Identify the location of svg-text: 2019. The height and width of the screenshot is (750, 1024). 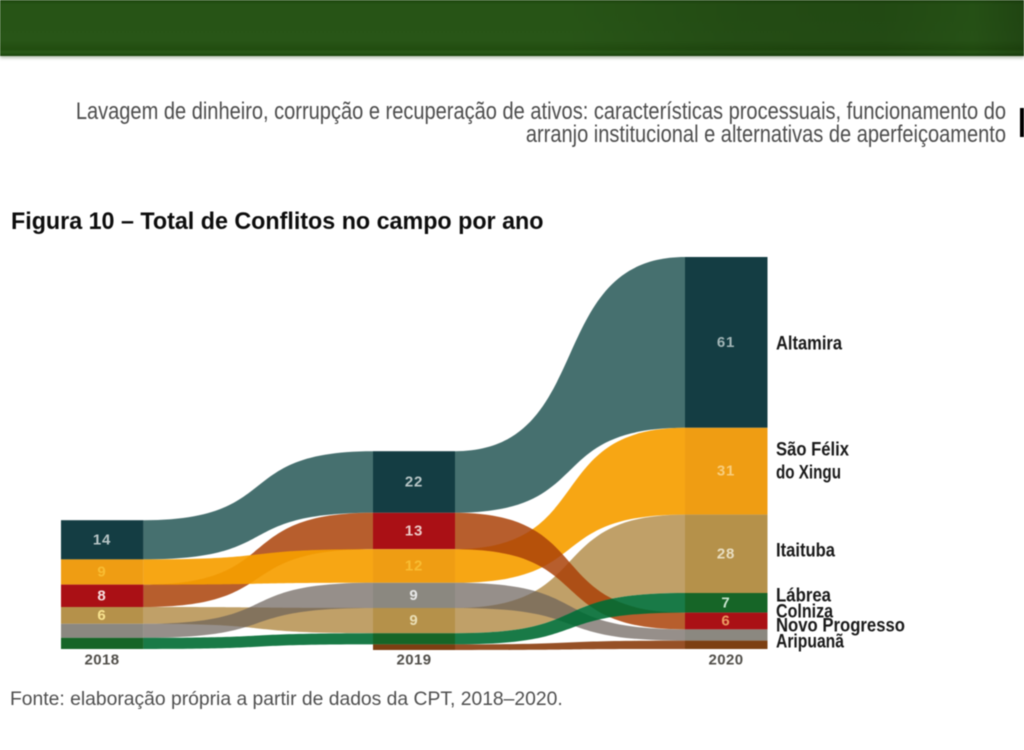
(414, 660).